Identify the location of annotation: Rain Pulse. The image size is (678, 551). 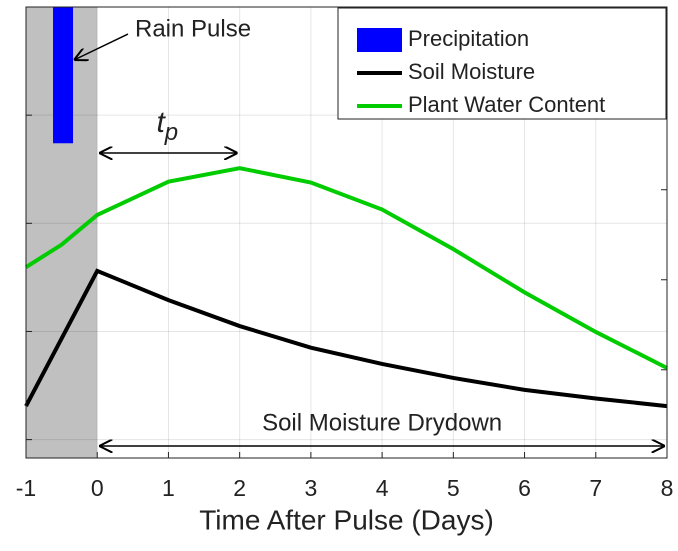
(193, 28).